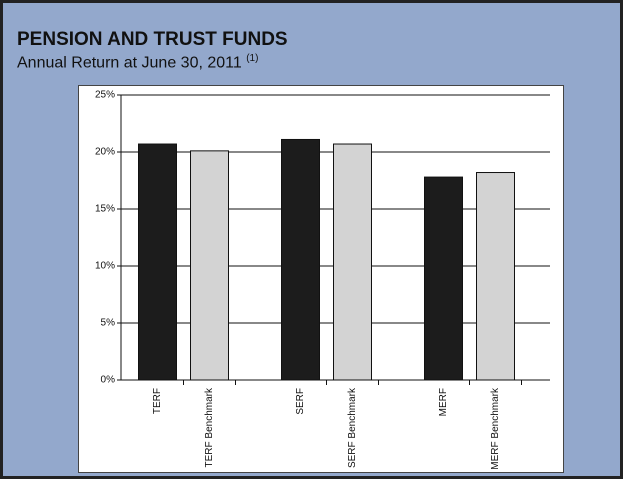  What do you see at coordinates (108, 380) in the screenshot?
I see `y-tick-label: 0%` at bounding box center [108, 380].